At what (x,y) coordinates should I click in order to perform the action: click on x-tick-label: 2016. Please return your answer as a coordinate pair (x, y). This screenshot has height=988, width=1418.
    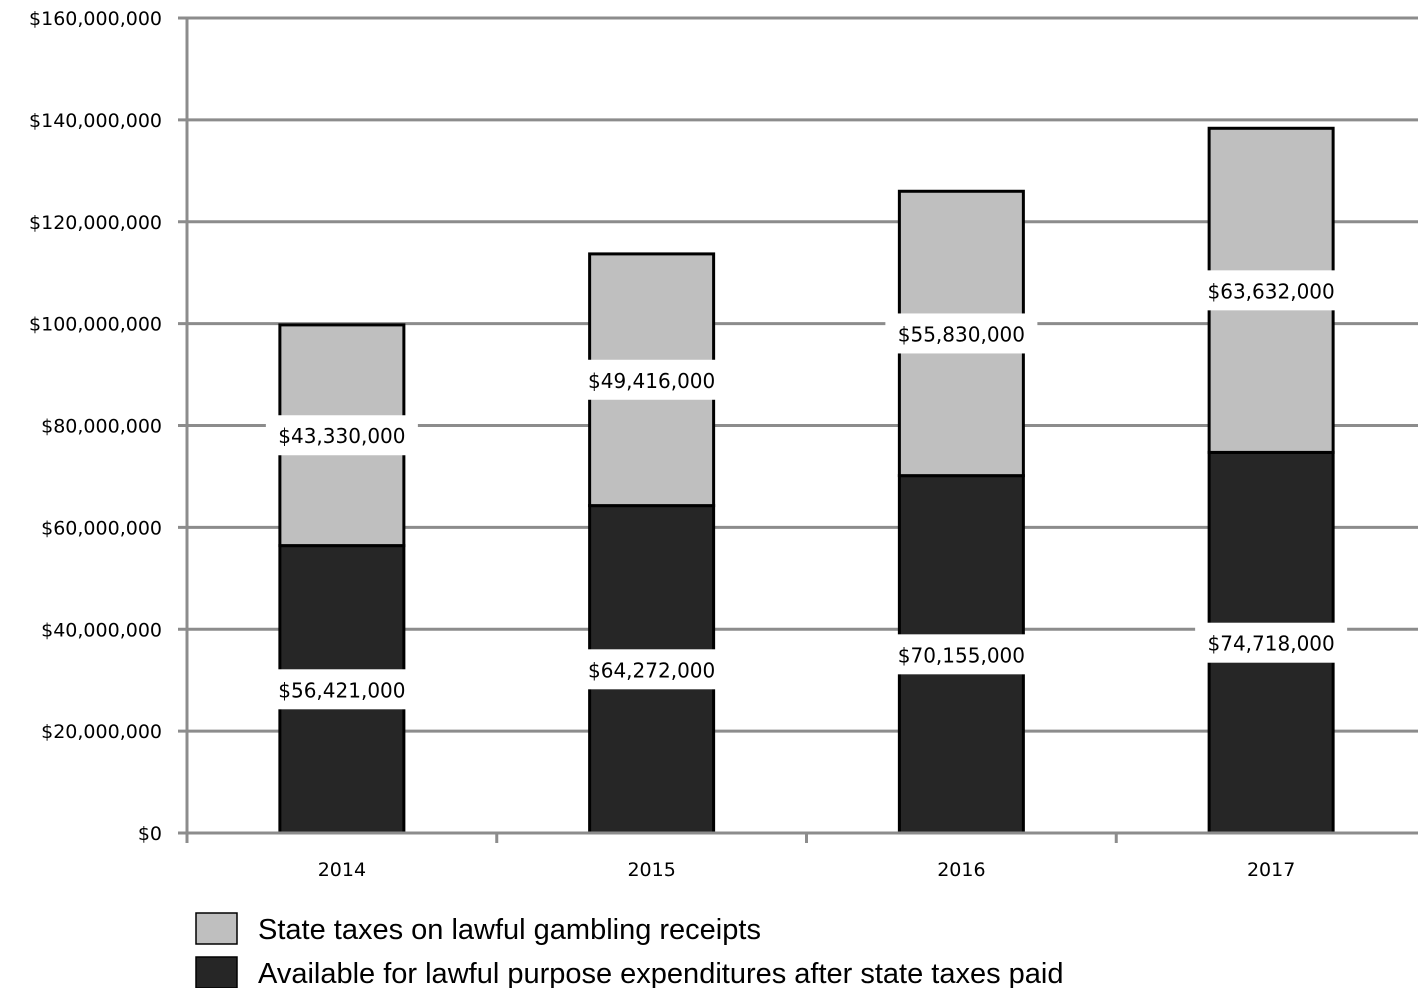
    Looking at the image, I should click on (961, 870).